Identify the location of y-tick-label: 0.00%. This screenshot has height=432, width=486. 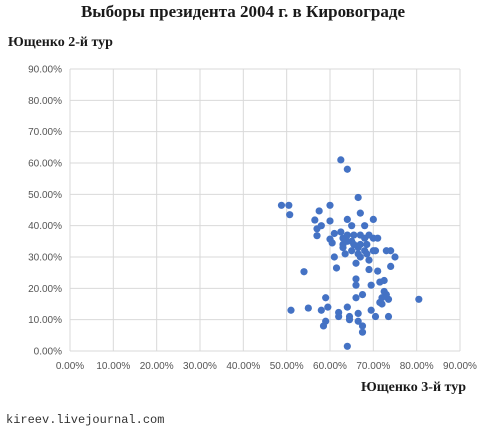
(48, 352).